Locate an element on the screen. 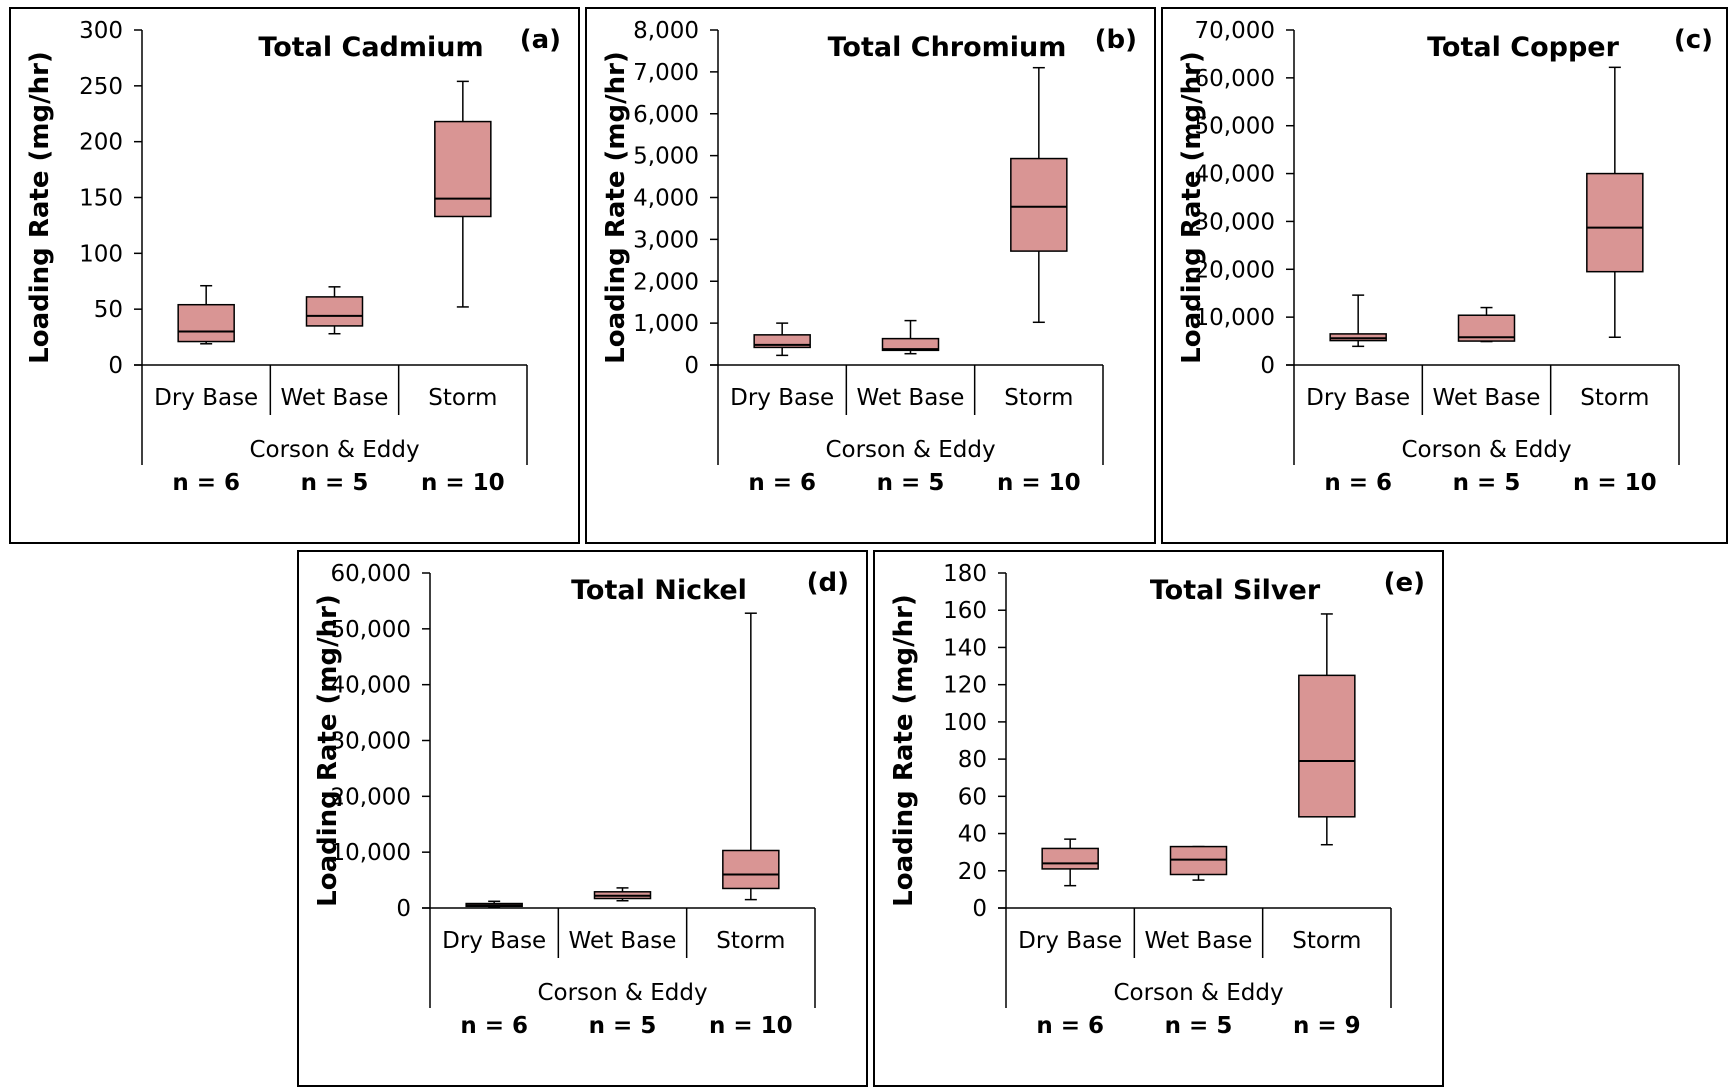  y-tick-label: 2,000 is located at coordinates (666, 282).